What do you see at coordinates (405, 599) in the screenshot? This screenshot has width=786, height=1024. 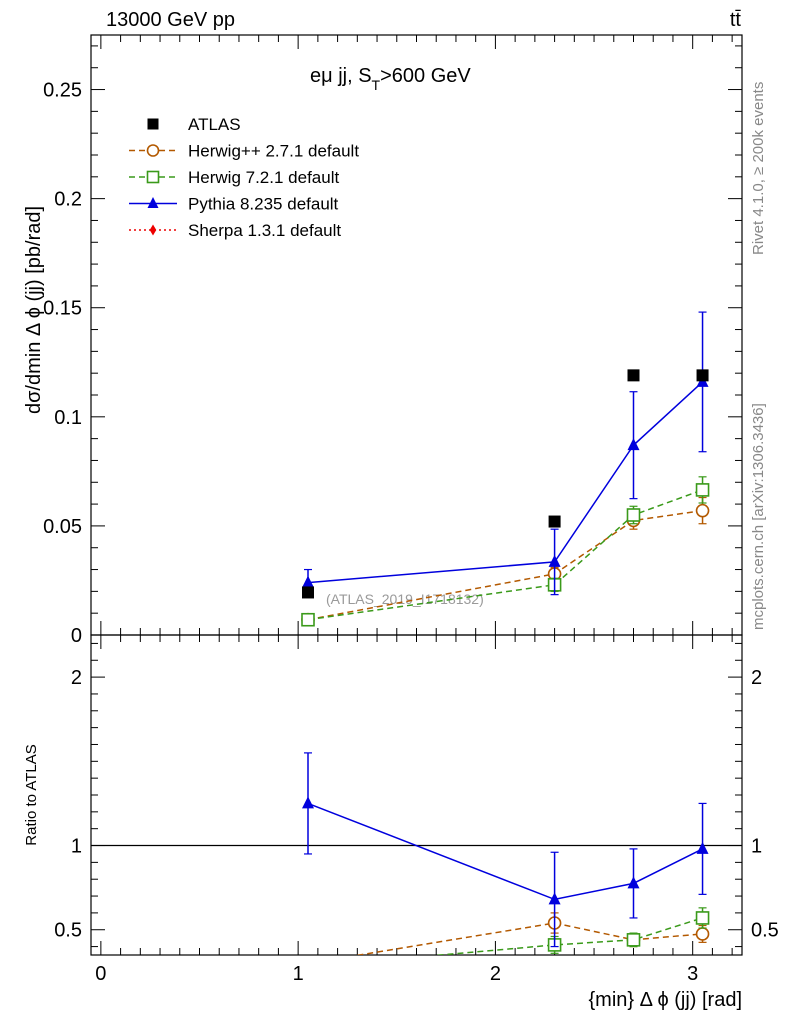 I see `analysis-watermark: (ATLAS_2019_I1718132)` at bounding box center [405, 599].